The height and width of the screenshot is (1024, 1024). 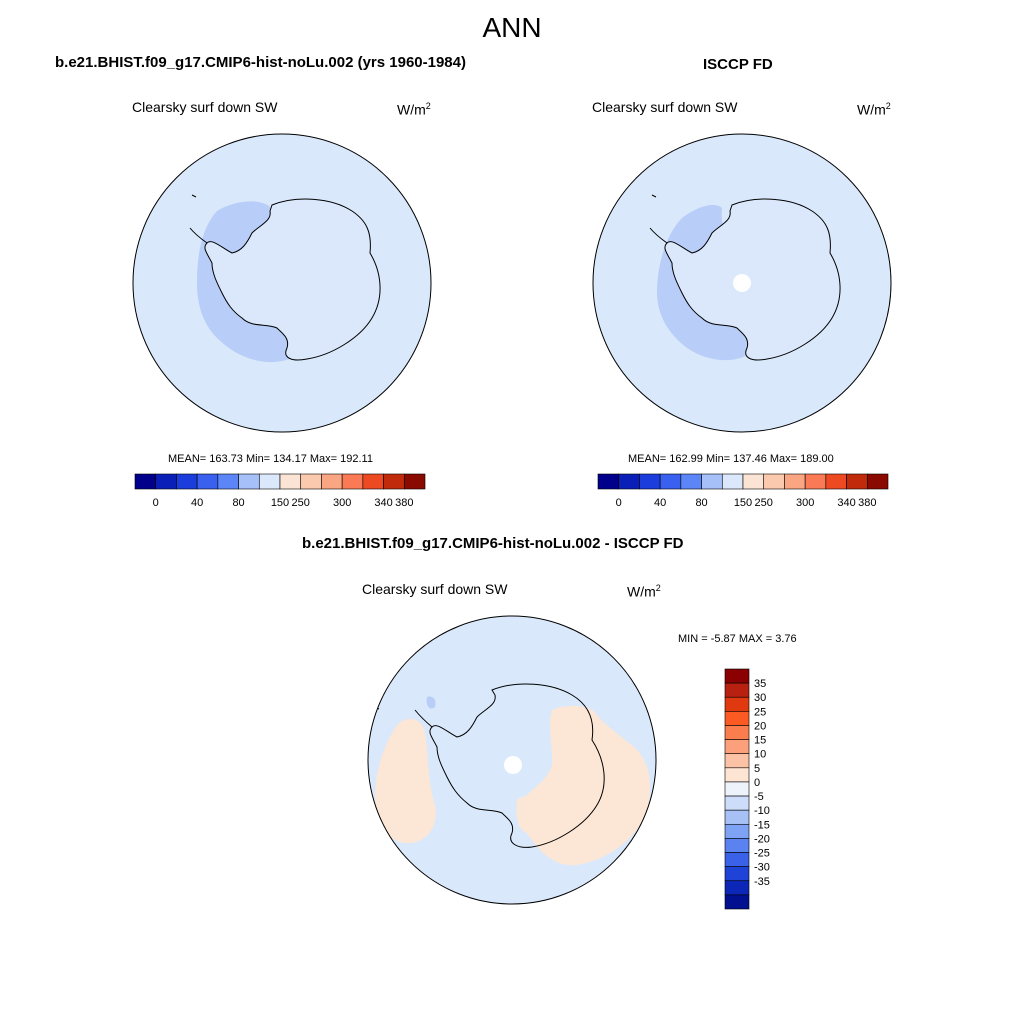 I want to click on panel3-colorbar-tick-label: -15, so click(x=762, y=825).